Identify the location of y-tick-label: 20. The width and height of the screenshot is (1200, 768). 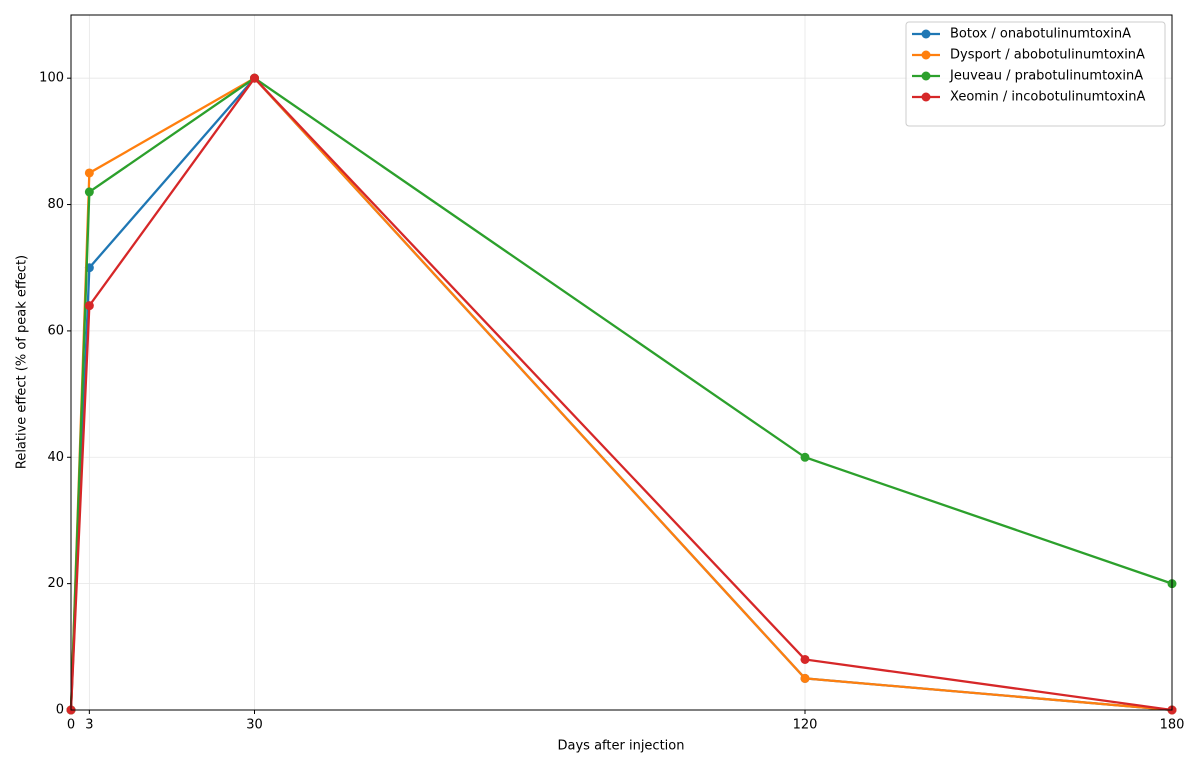
(55, 583).